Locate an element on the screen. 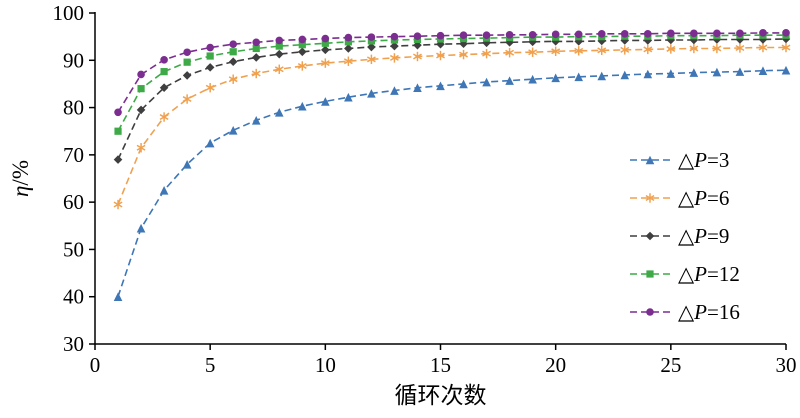 The width and height of the screenshot is (800, 418). x-tick-label: 20 is located at coordinates (555, 365).